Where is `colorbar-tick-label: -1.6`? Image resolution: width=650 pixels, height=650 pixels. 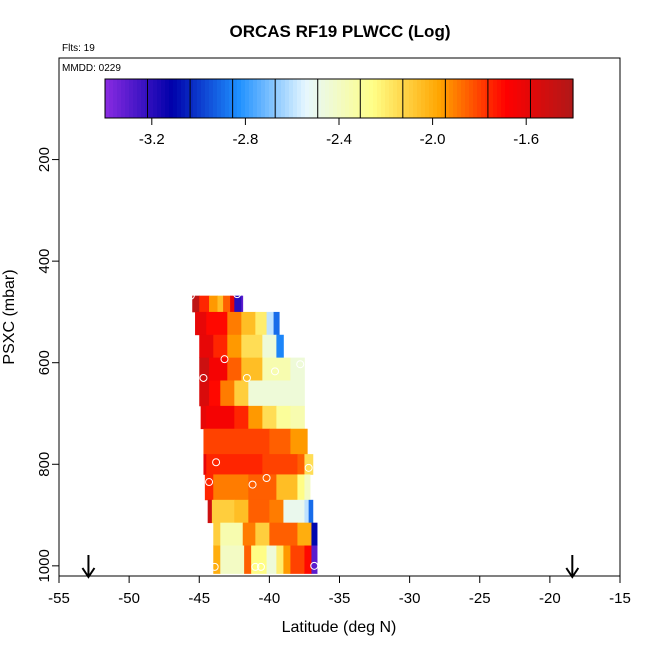 colorbar-tick-label: -1.6 is located at coordinates (526, 139).